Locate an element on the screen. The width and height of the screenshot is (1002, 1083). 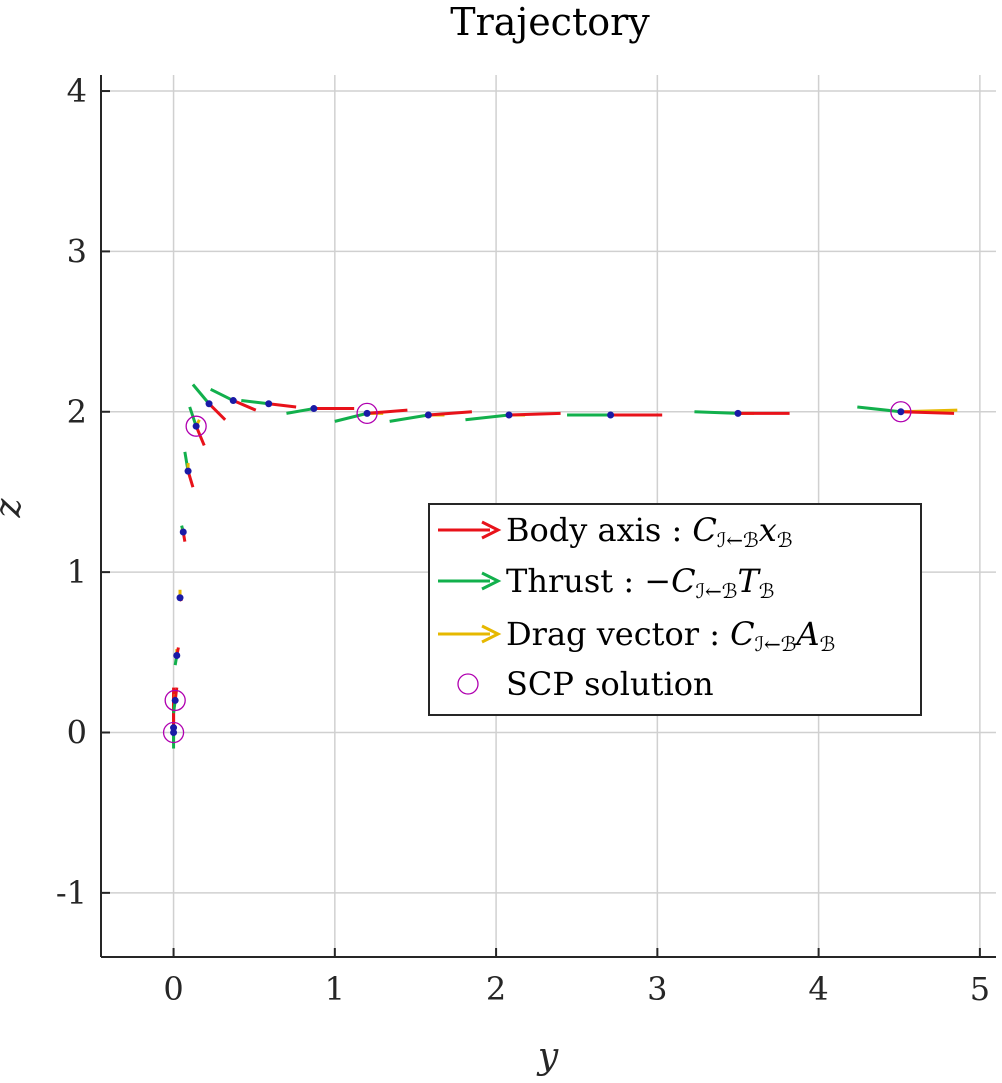
x-tick-label: 4 is located at coordinates (818, 989).